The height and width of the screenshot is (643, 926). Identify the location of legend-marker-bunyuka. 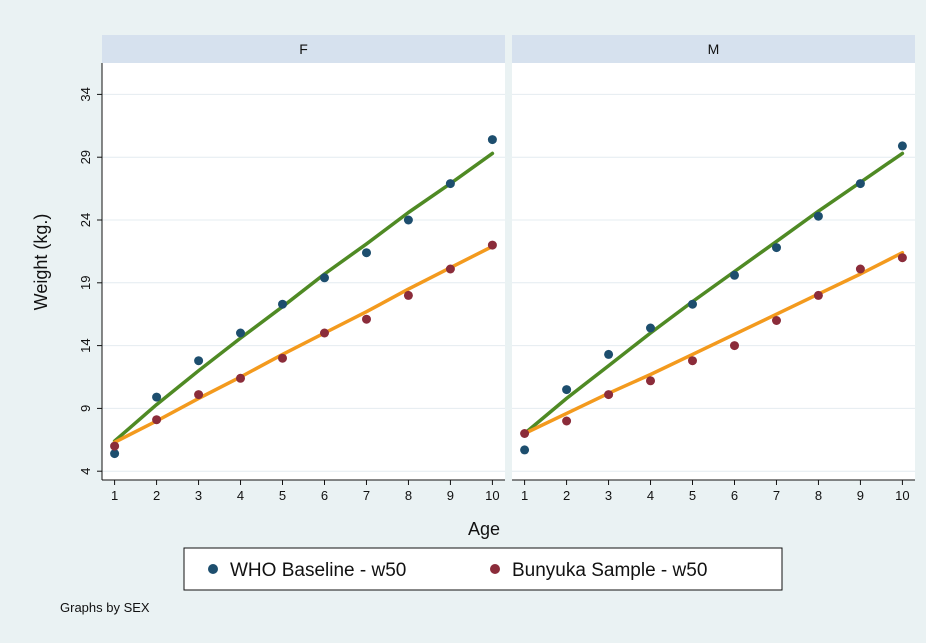
(495, 569).